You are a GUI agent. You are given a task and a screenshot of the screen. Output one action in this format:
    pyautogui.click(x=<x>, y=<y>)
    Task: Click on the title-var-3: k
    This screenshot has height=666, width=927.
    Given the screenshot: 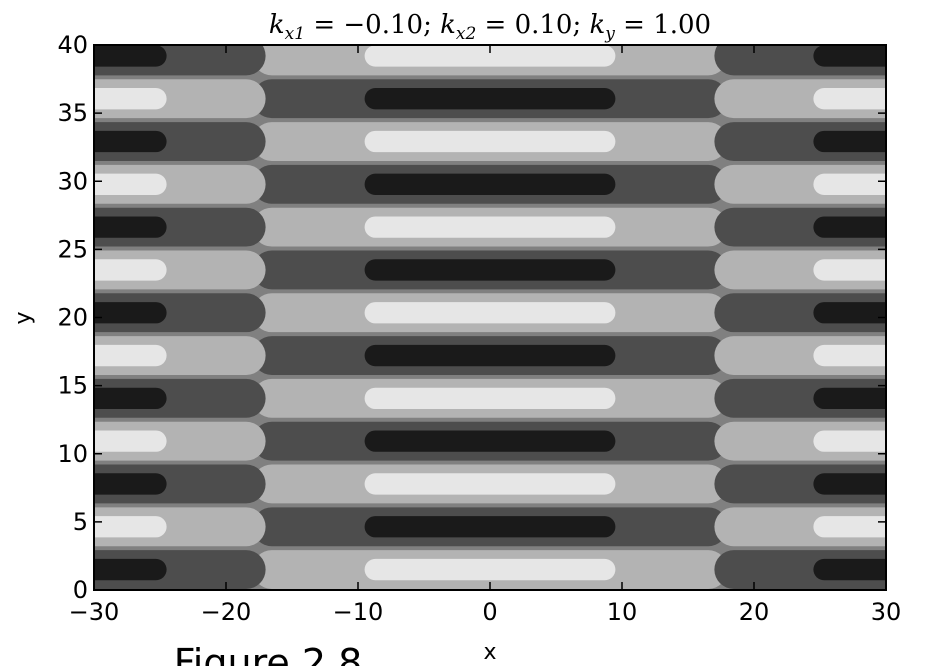 What is the action you would take?
    pyautogui.click(x=598, y=25)
    